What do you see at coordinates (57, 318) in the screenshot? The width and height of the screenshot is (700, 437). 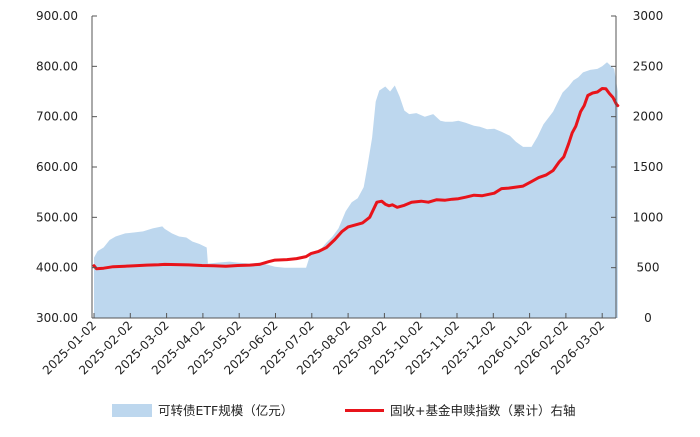 I see `left-tick-label: 300.00` at bounding box center [57, 318].